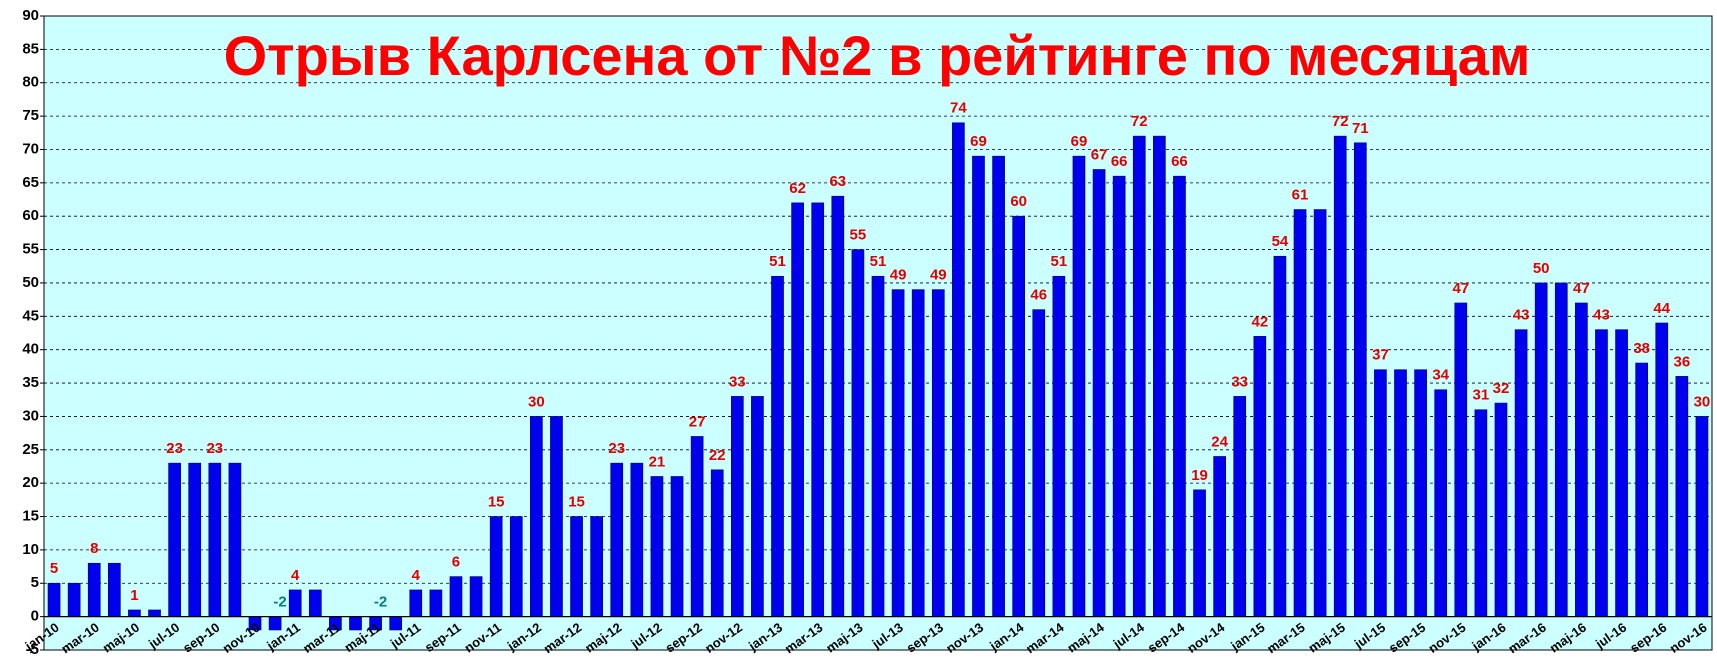 This screenshot has height=664, width=1717. Describe the element at coordinates (30, 515) in the screenshot. I see `y-tick-label: 15` at that location.